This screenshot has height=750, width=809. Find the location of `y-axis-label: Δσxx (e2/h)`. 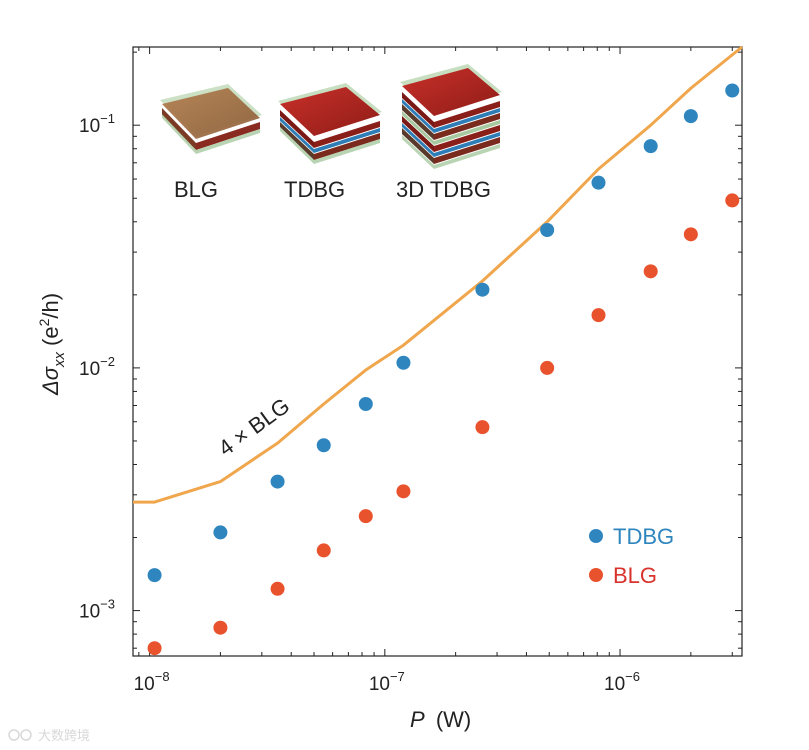

y-axis-label: Δσxx (e2/h) is located at coordinates (52, 344).